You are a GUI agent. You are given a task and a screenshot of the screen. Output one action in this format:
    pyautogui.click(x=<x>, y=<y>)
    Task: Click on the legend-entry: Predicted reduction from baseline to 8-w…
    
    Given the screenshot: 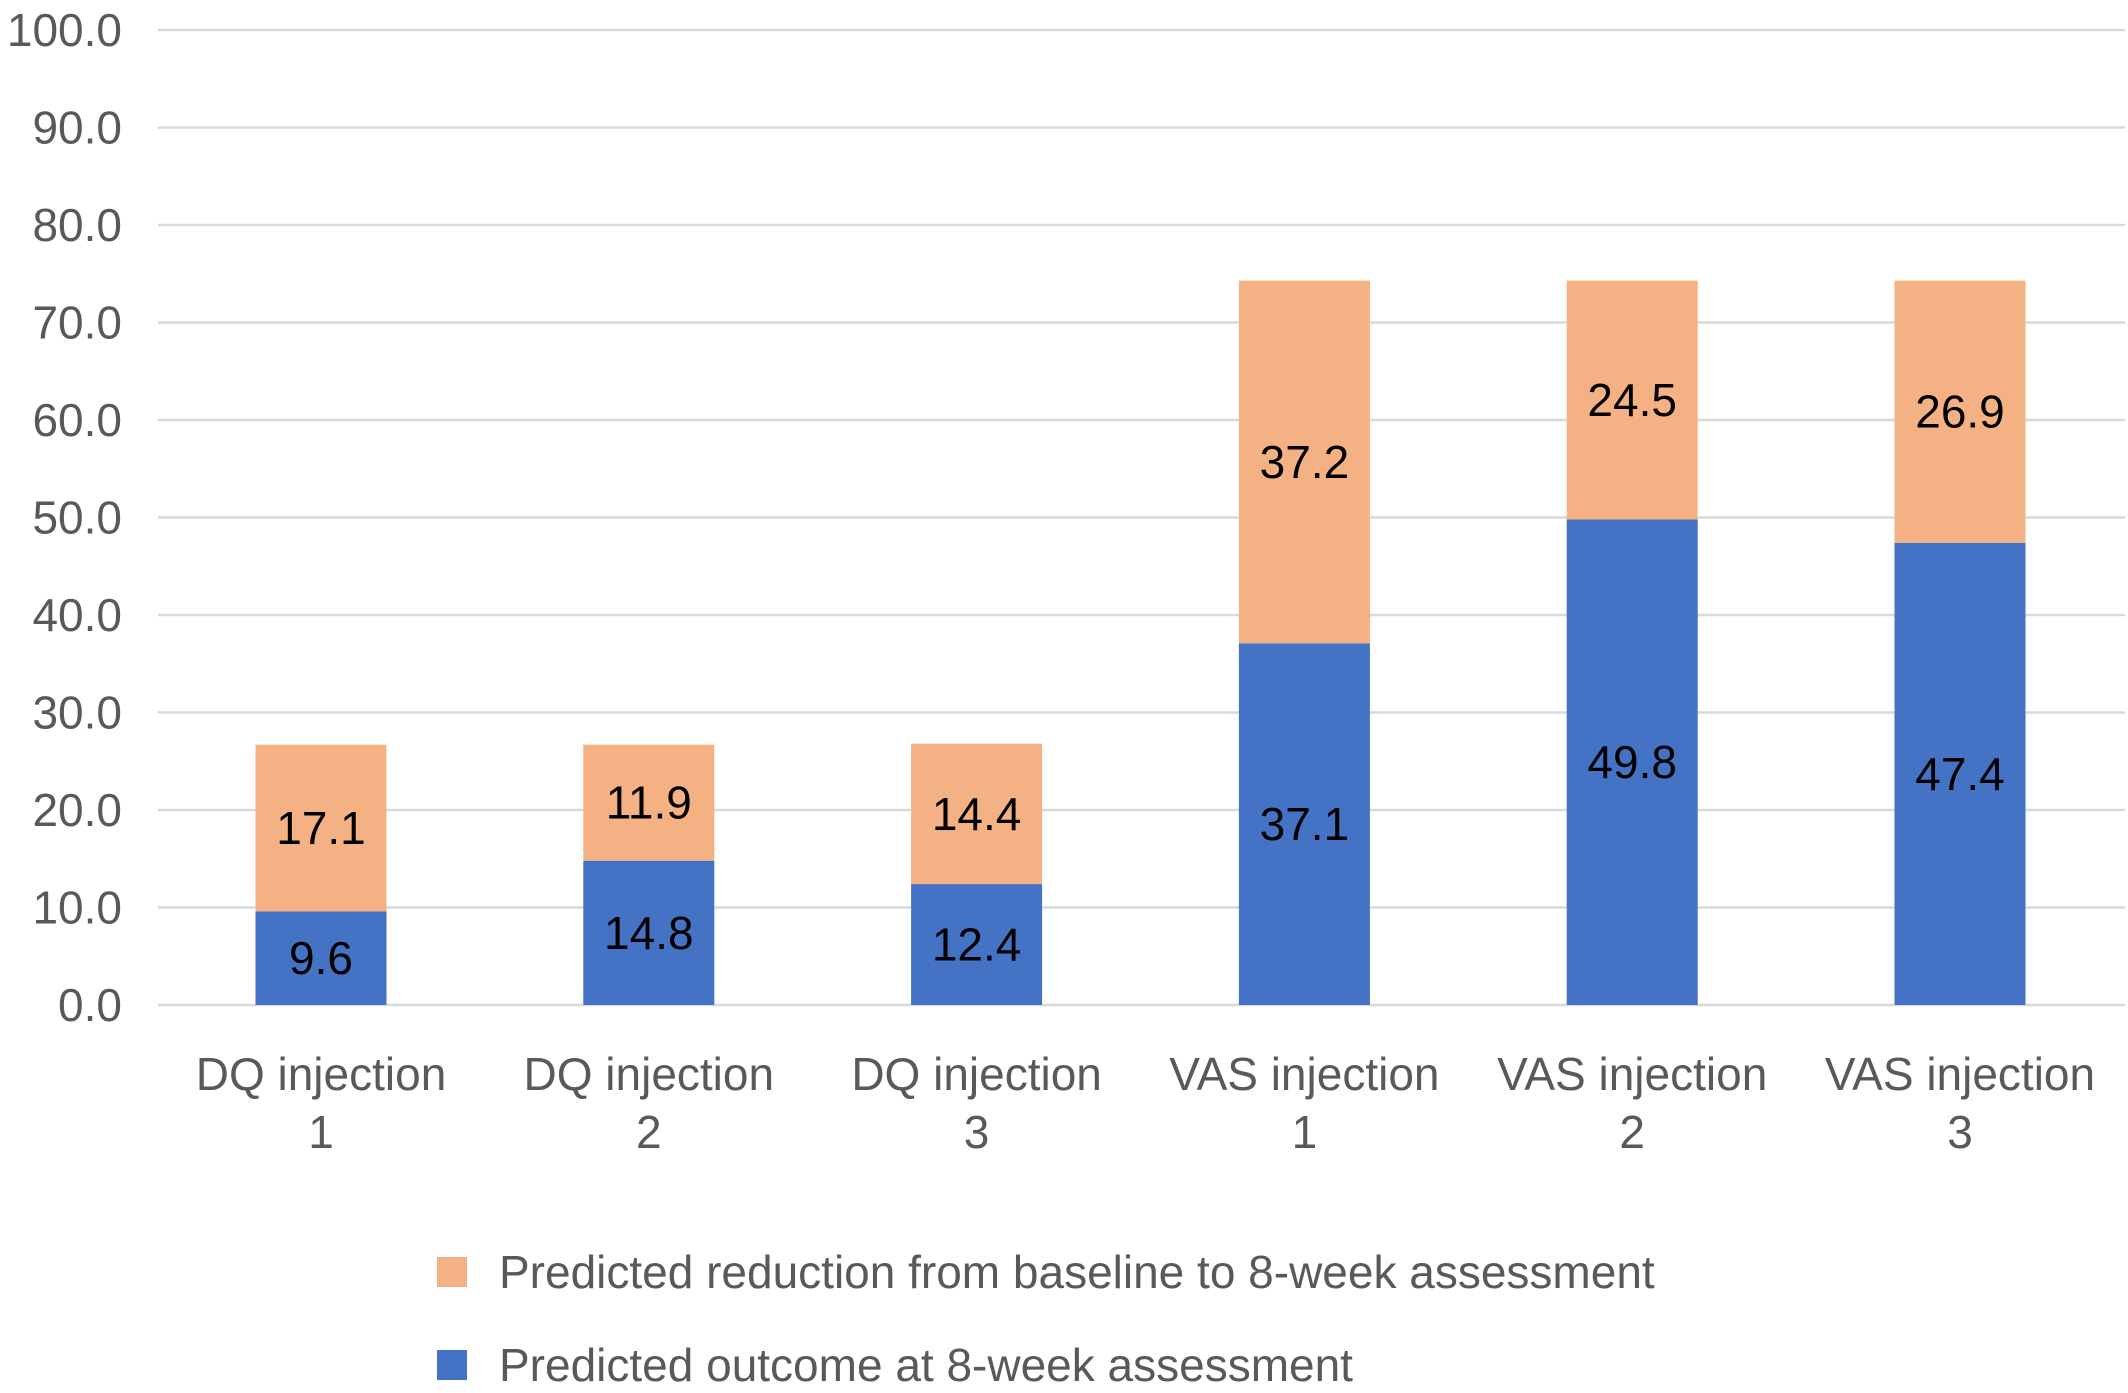 What is the action you would take?
    pyautogui.click(x=1077, y=1272)
    